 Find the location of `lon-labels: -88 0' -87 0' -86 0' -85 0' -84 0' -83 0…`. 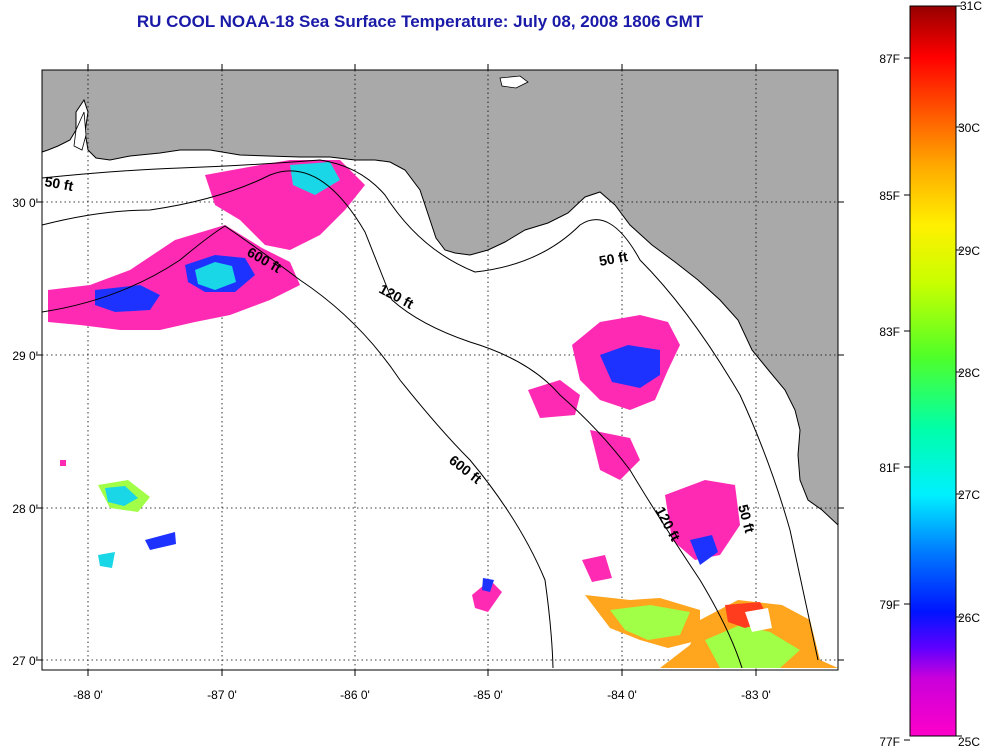

lon-labels: -88 0' -87 0' -86 0' -85 0' -84 0' -83 0… is located at coordinates (422, 695).